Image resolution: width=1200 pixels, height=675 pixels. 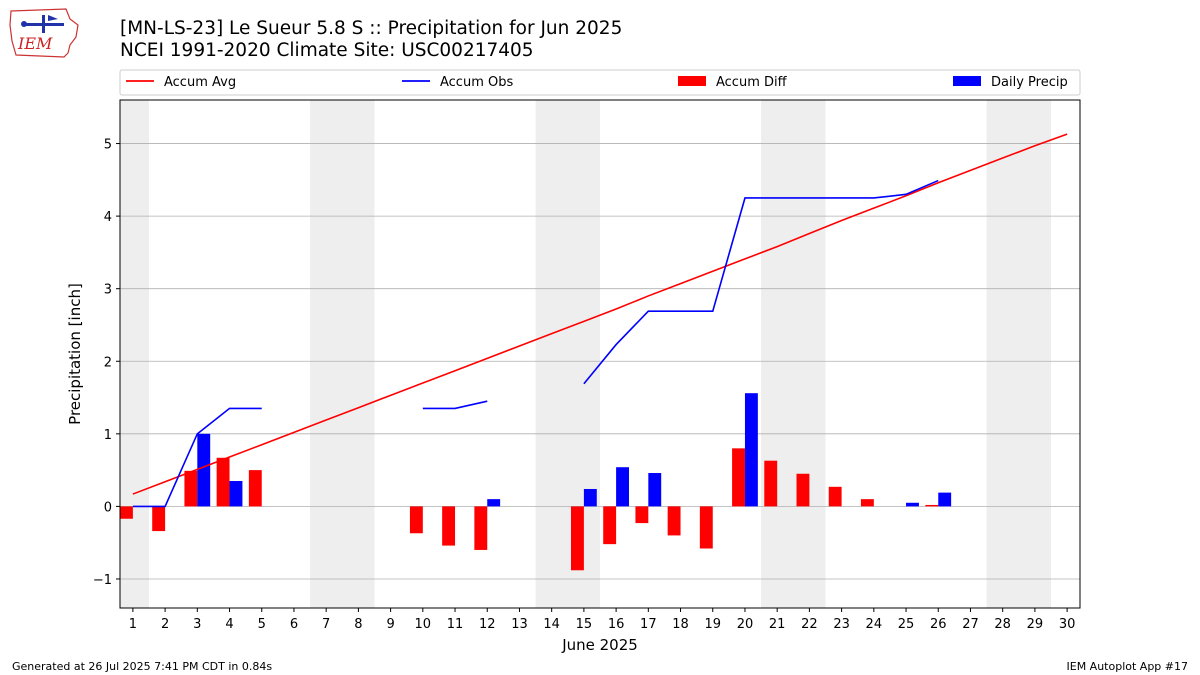 What do you see at coordinates (326, 624) in the screenshot?
I see `x-tick-label: 7` at bounding box center [326, 624].